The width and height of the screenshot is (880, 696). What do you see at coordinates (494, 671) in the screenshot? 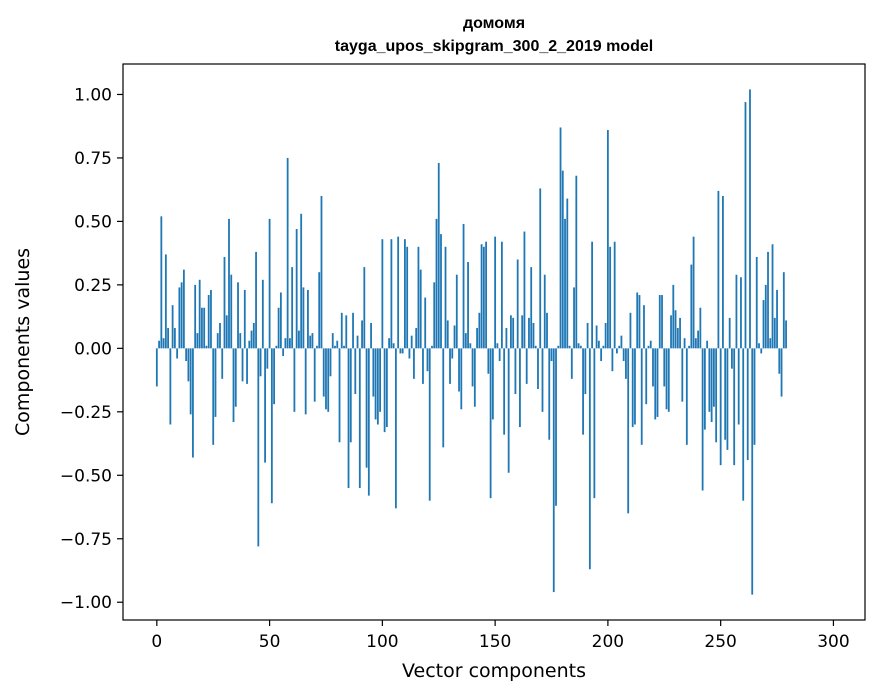
I see `x-axis-label: Vector components` at bounding box center [494, 671].